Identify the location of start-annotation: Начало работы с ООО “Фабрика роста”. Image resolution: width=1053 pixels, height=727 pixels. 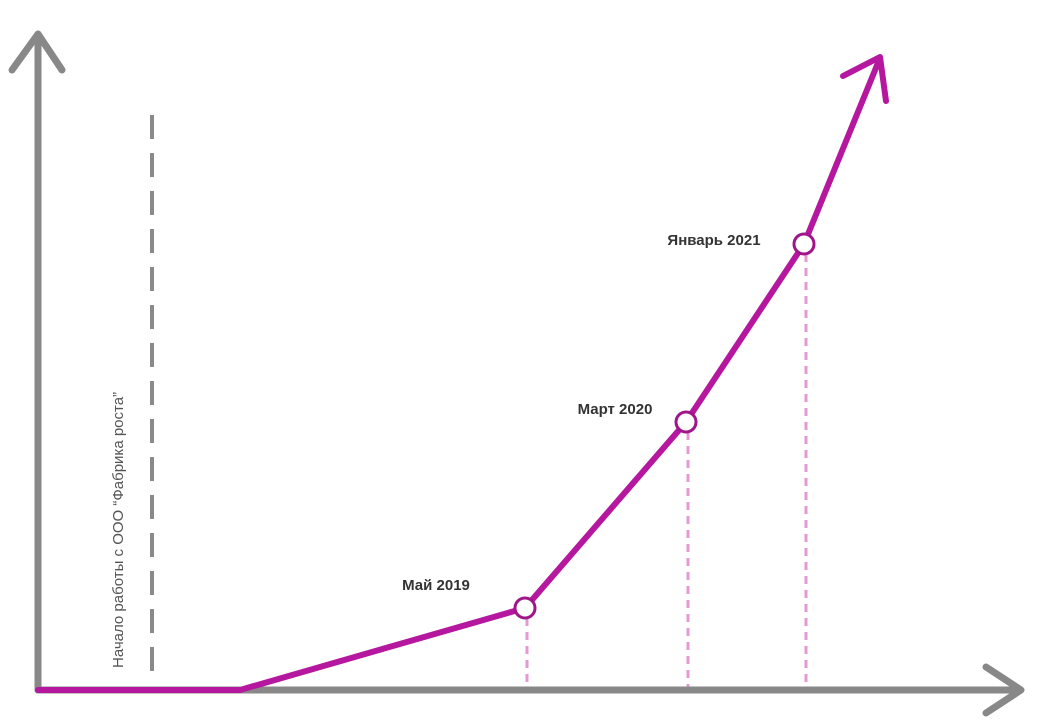
(118, 530).